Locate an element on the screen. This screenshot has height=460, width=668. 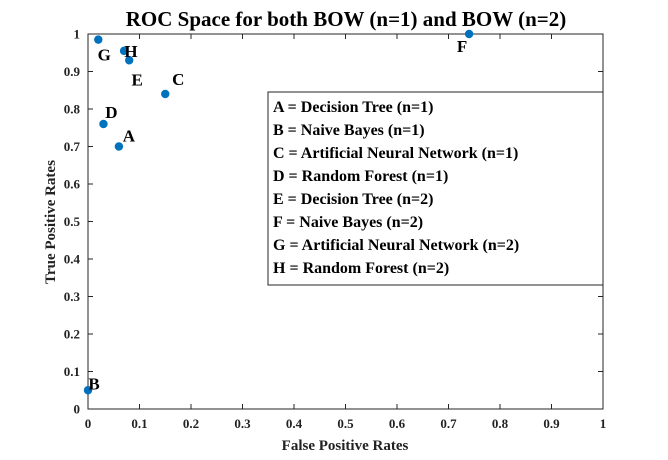
data-point-b is located at coordinates (88, 390).